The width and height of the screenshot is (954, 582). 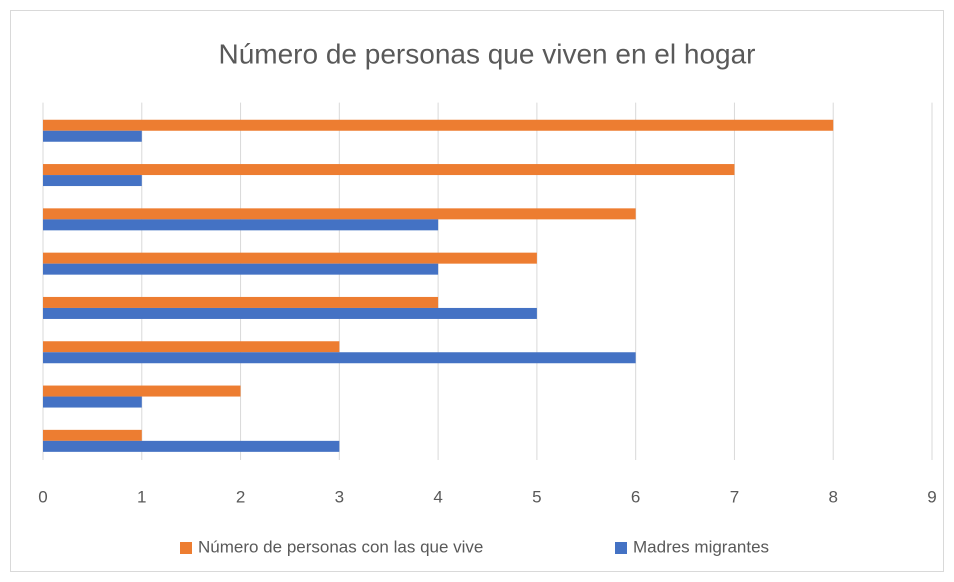 I want to click on chart-title: Número de personas que viven en el hogar, so click(x=486, y=53).